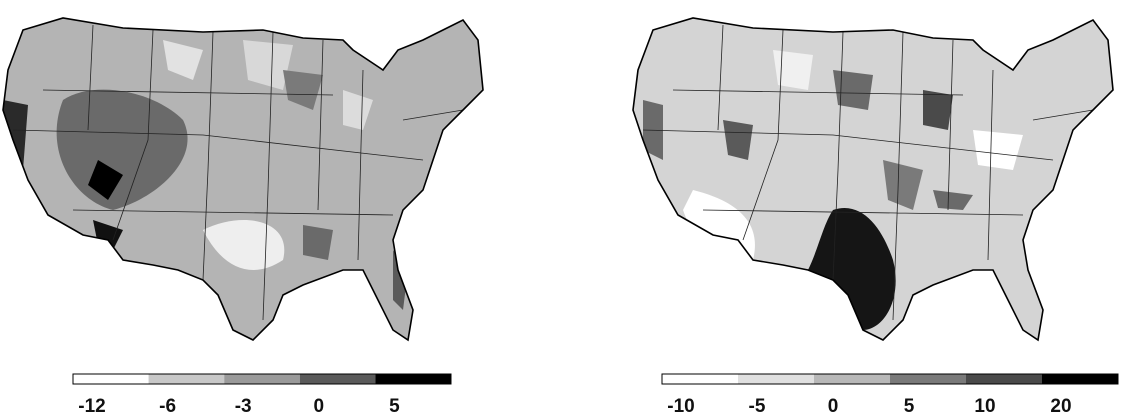  What do you see at coordinates (984, 406) in the screenshot?
I see `colorbar-label: 10` at bounding box center [984, 406].